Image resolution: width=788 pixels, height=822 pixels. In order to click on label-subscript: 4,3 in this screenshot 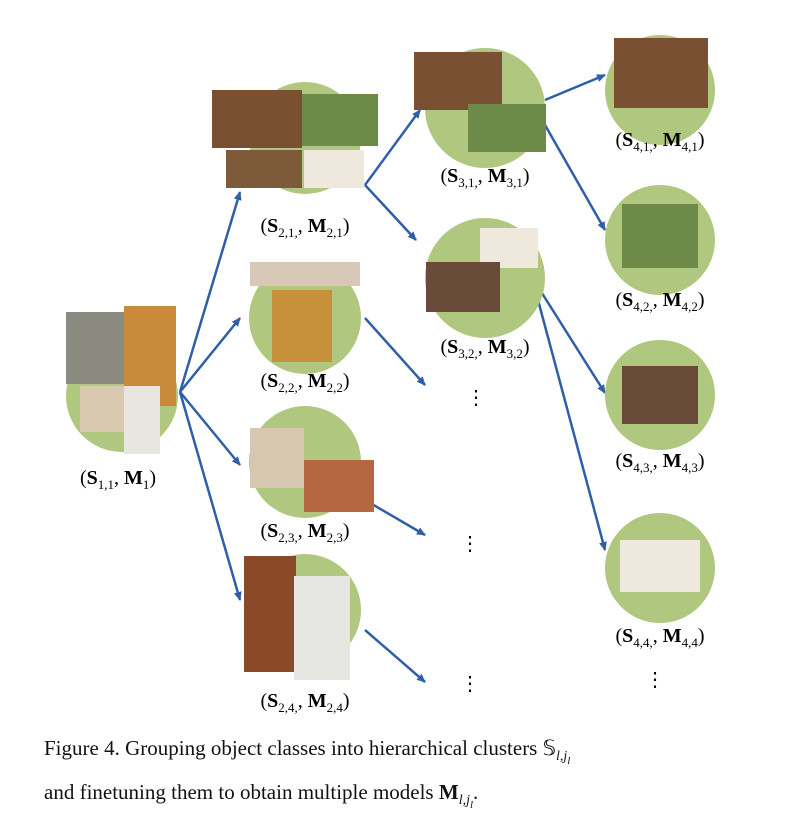, I will do `click(690, 467)`.